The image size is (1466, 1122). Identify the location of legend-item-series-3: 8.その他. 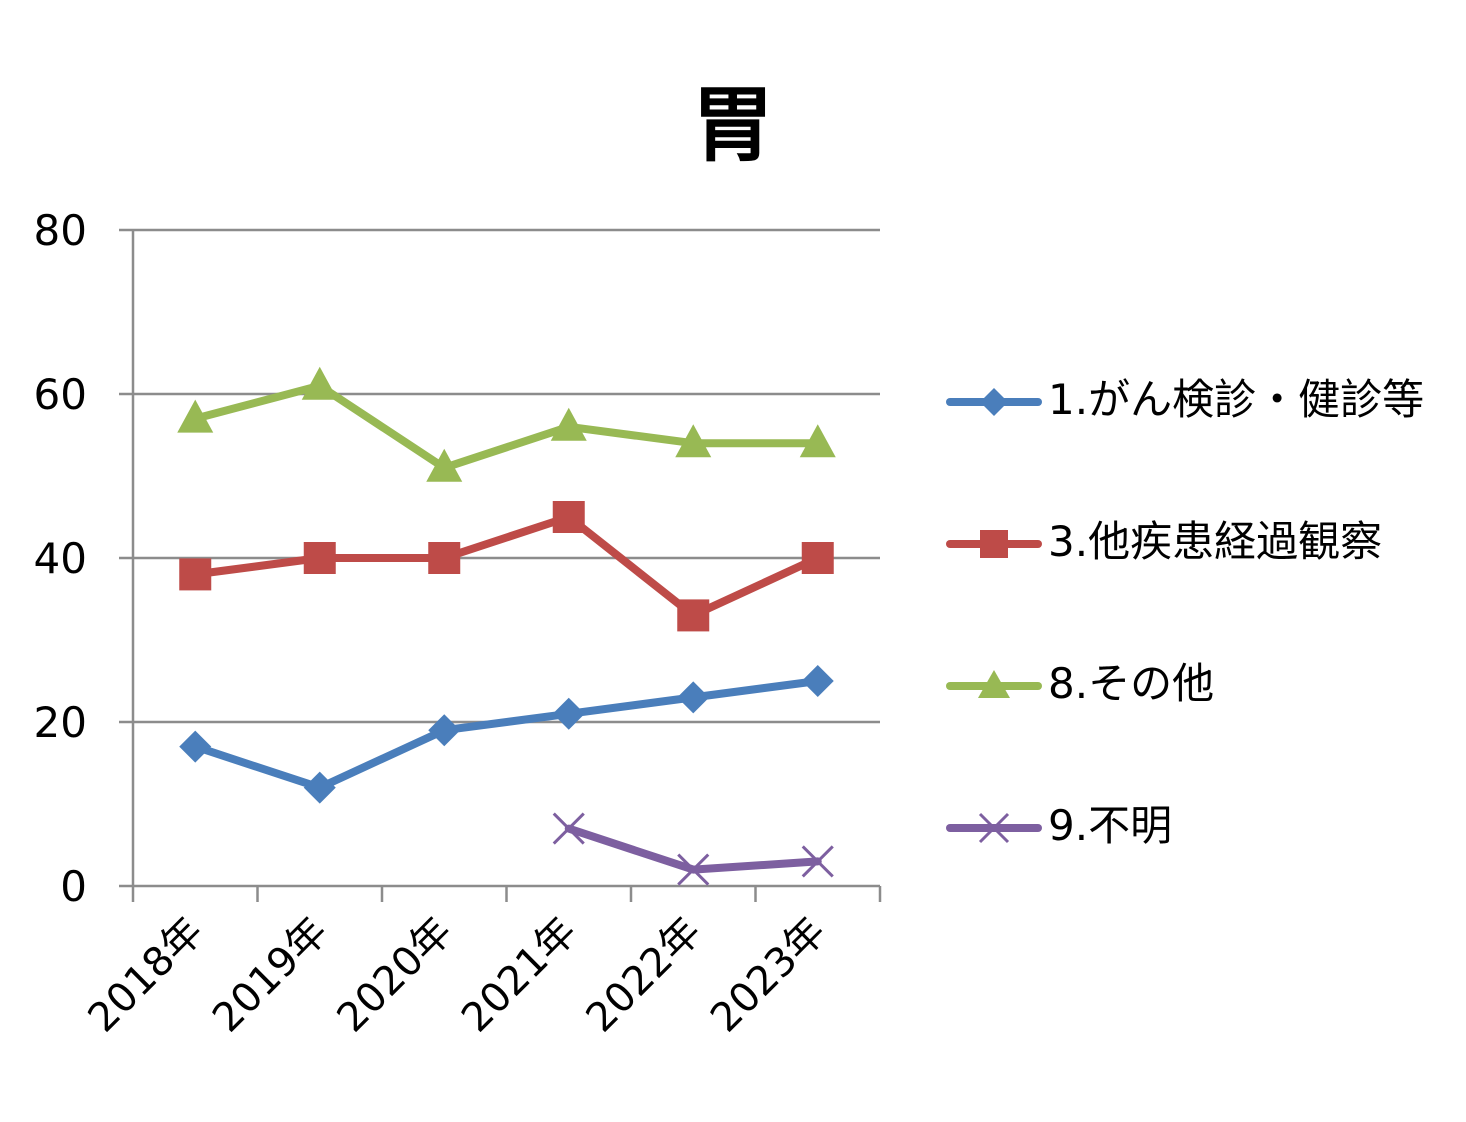
(1187, 686).